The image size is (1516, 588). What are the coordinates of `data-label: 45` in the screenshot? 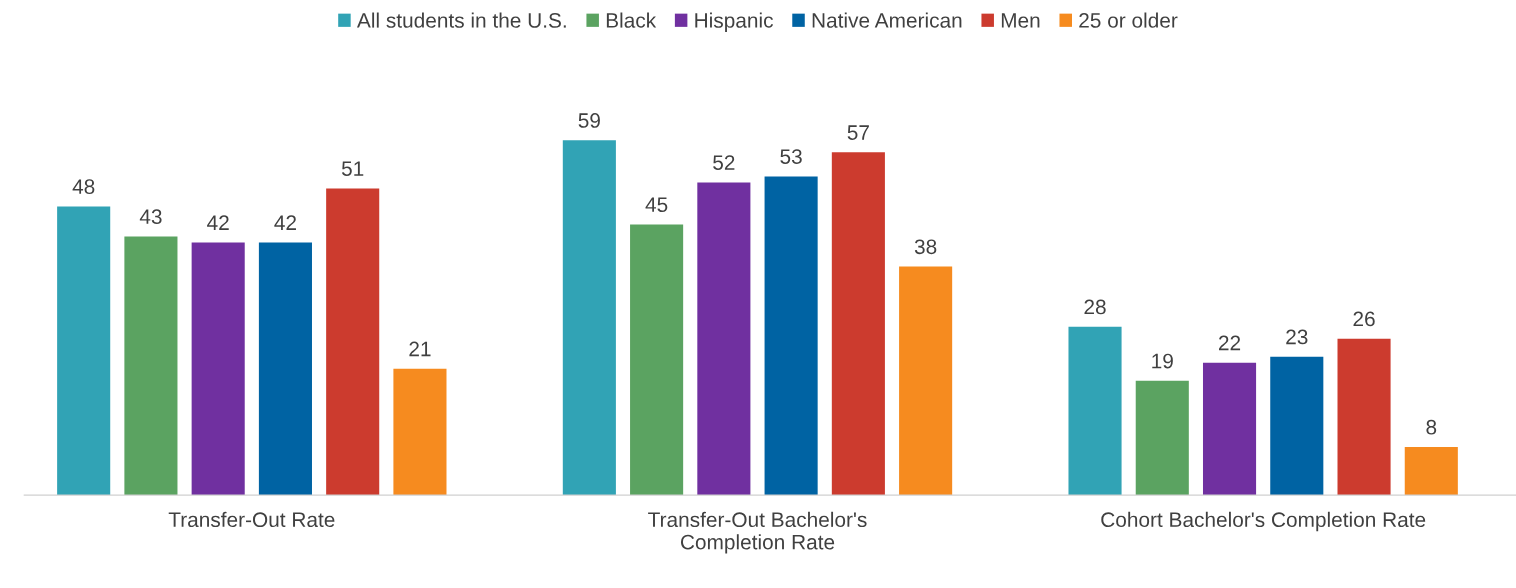 It's located at (656, 205).